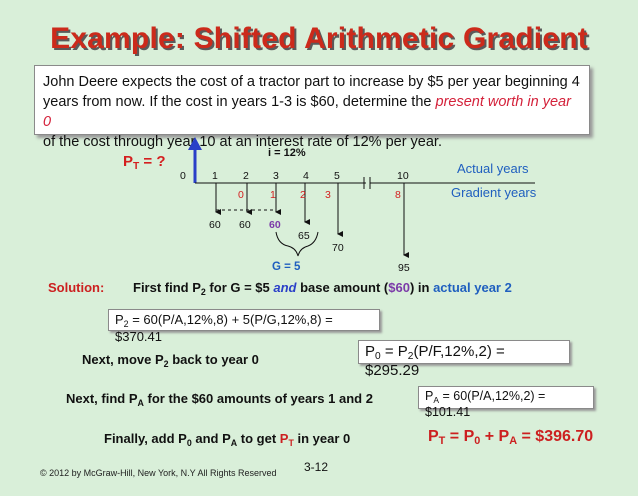 This screenshot has width=638, height=496. Describe the element at coordinates (195, 143) in the screenshot. I see `pt-arrowhead` at that location.